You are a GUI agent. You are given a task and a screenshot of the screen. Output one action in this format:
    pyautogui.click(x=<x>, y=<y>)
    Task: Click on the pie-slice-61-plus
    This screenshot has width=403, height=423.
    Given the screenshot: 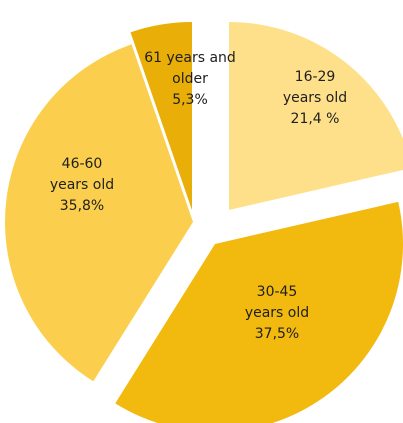 What is the action you would take?
    pyautogui.click(x=161, y=116)
    